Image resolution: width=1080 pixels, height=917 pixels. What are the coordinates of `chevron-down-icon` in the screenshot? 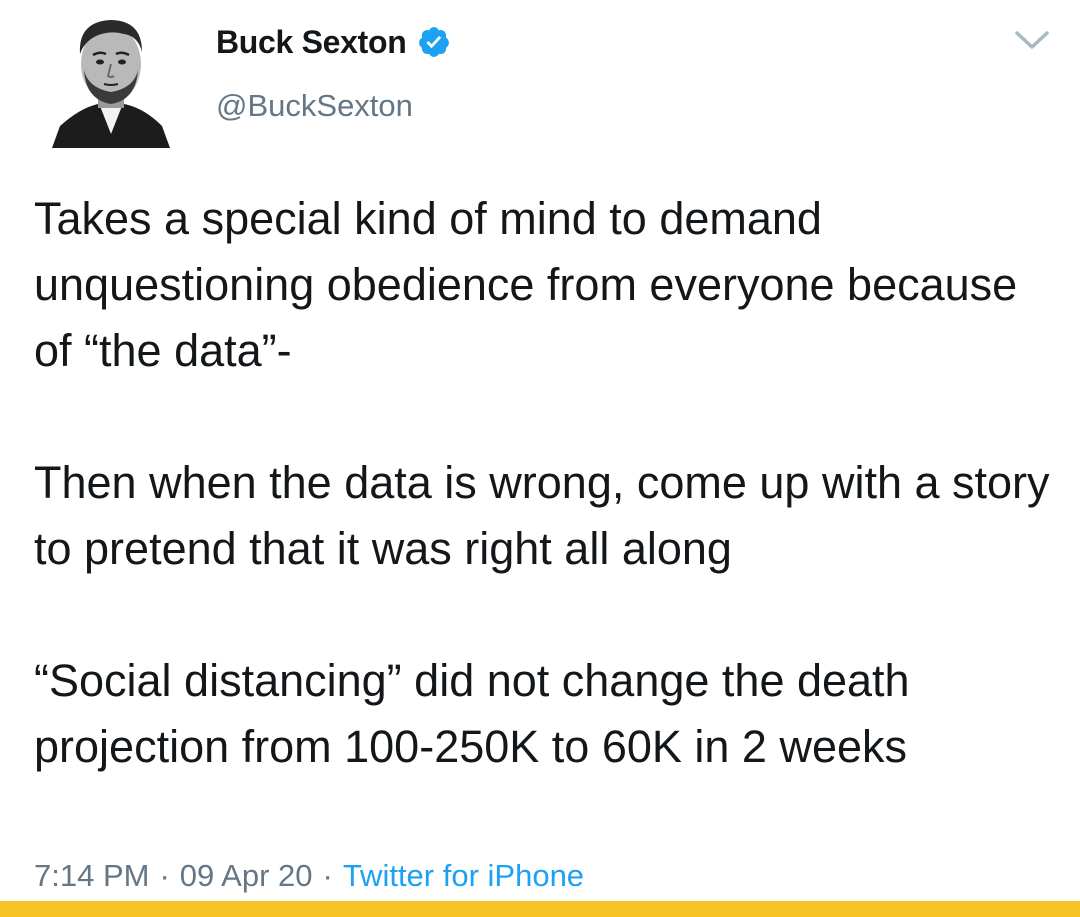 It's located at (1032, 40).